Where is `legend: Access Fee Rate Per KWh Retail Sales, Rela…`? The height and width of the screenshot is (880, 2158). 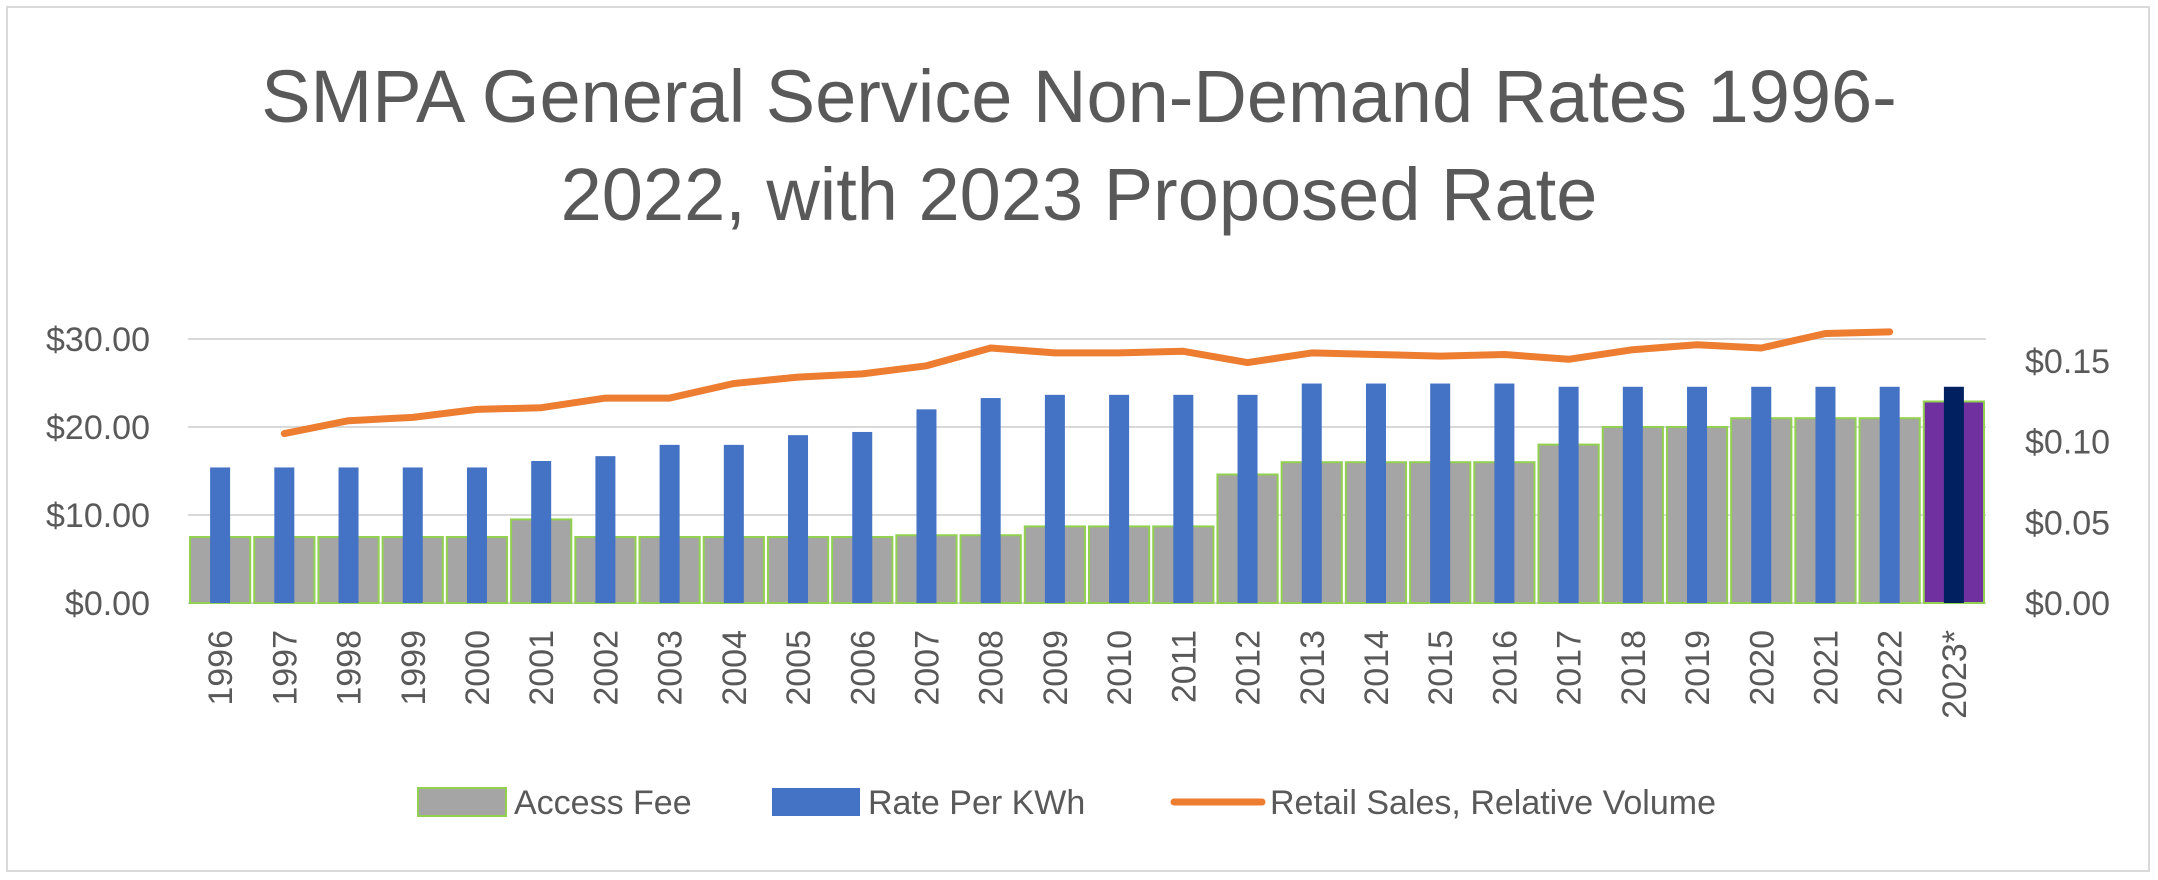 legend: Access Fee Rate Per KWh Retail Sales, Rela… is located at coordinates (1066, 803).